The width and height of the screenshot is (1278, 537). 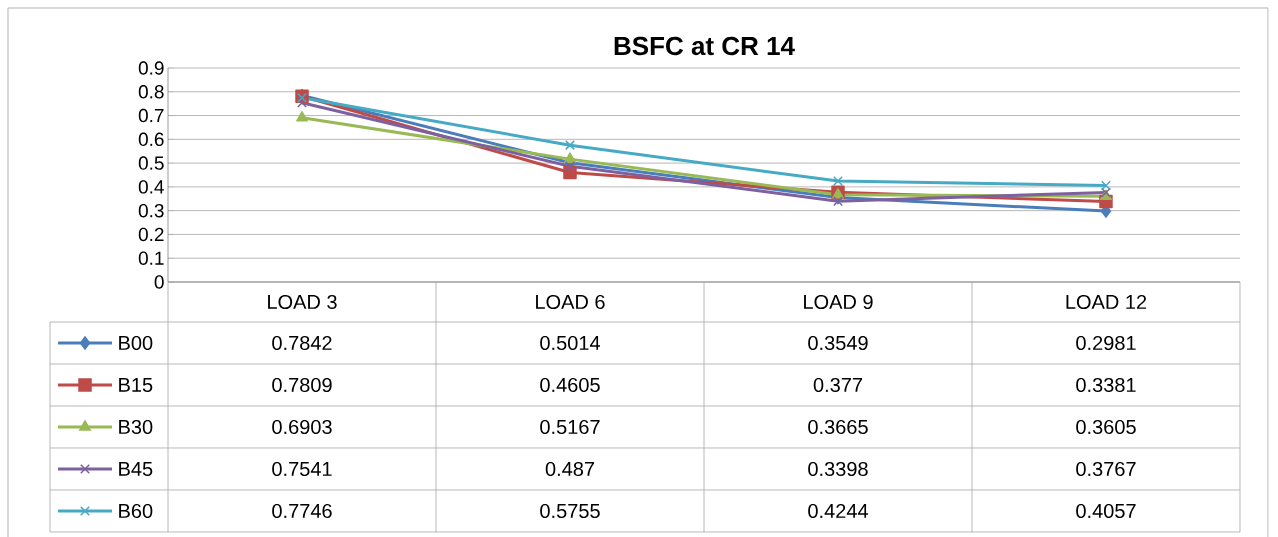 What do you see at coordinates (302, 385) in the screenshot?
I see `data-label: 0.7809` at bounding box center [302, 385].